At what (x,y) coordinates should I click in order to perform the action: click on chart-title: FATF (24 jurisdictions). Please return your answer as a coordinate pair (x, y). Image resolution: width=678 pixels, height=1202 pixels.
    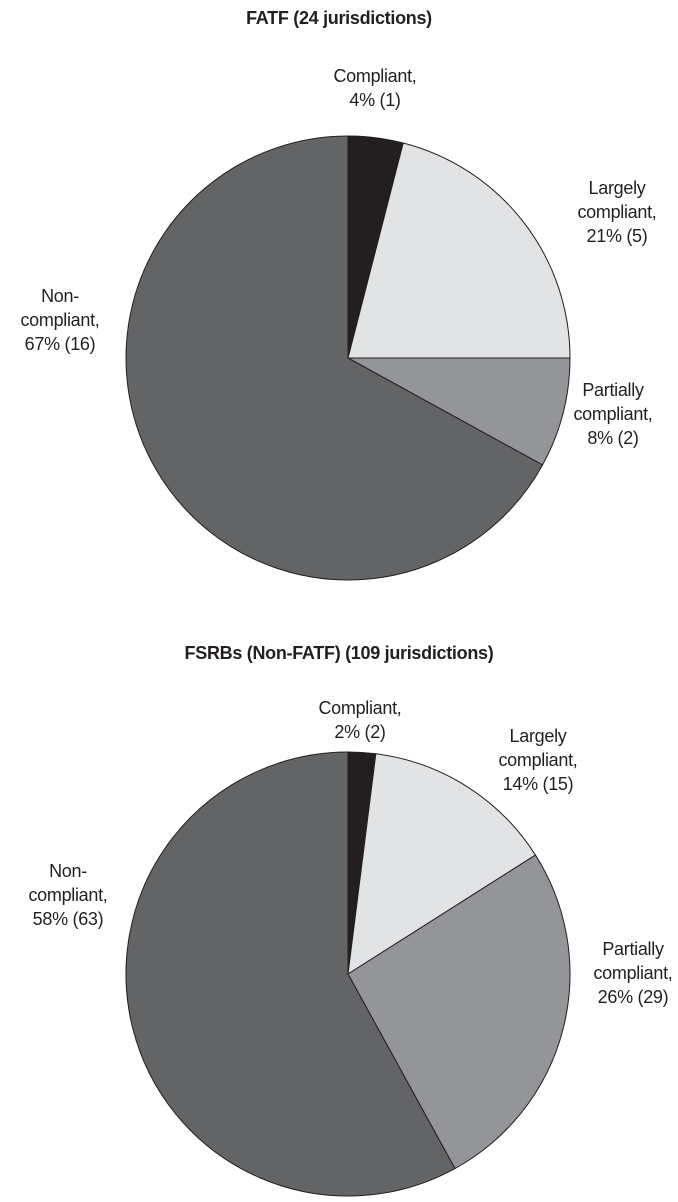
    Looking at the image, I should click on (339, 18).